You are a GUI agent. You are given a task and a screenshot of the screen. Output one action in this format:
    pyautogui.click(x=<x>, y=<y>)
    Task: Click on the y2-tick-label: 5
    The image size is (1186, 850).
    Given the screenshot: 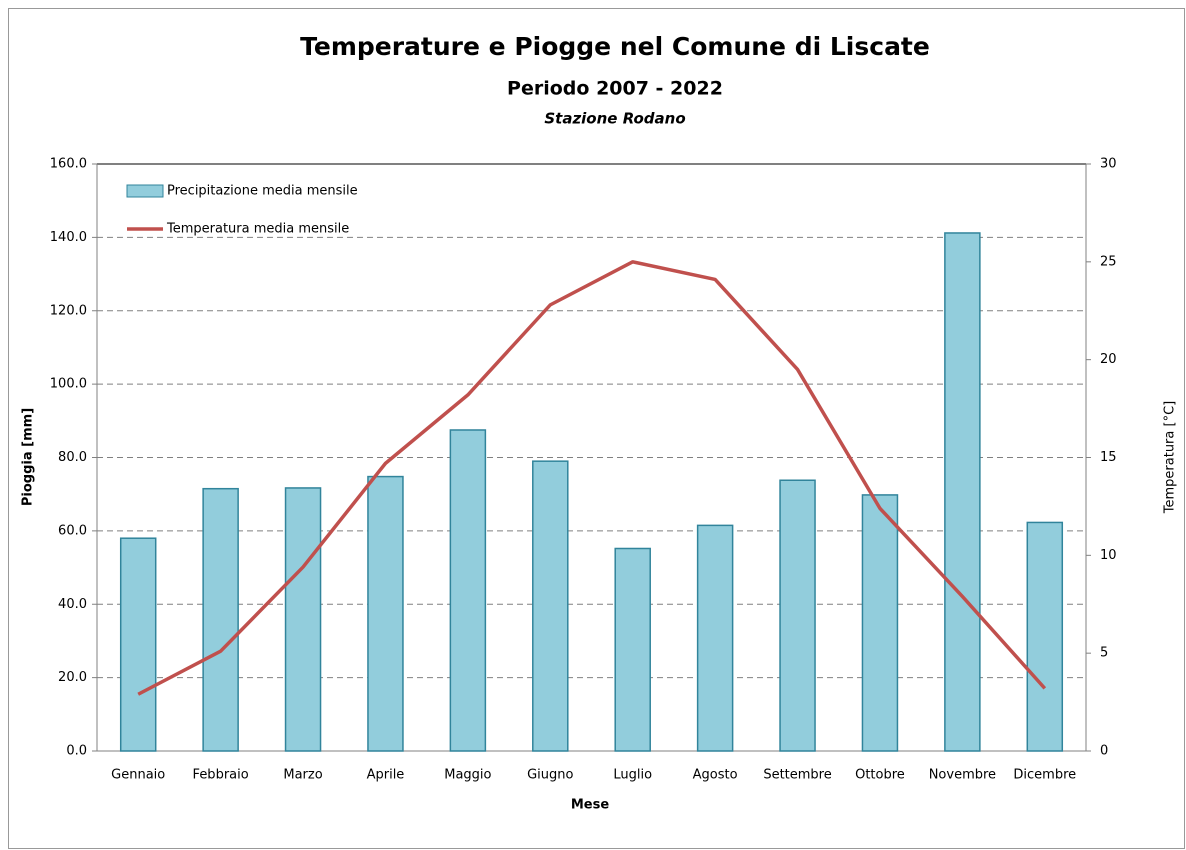 What is the action you would take?
    pyautogui.click(x=1104, y=653)
    